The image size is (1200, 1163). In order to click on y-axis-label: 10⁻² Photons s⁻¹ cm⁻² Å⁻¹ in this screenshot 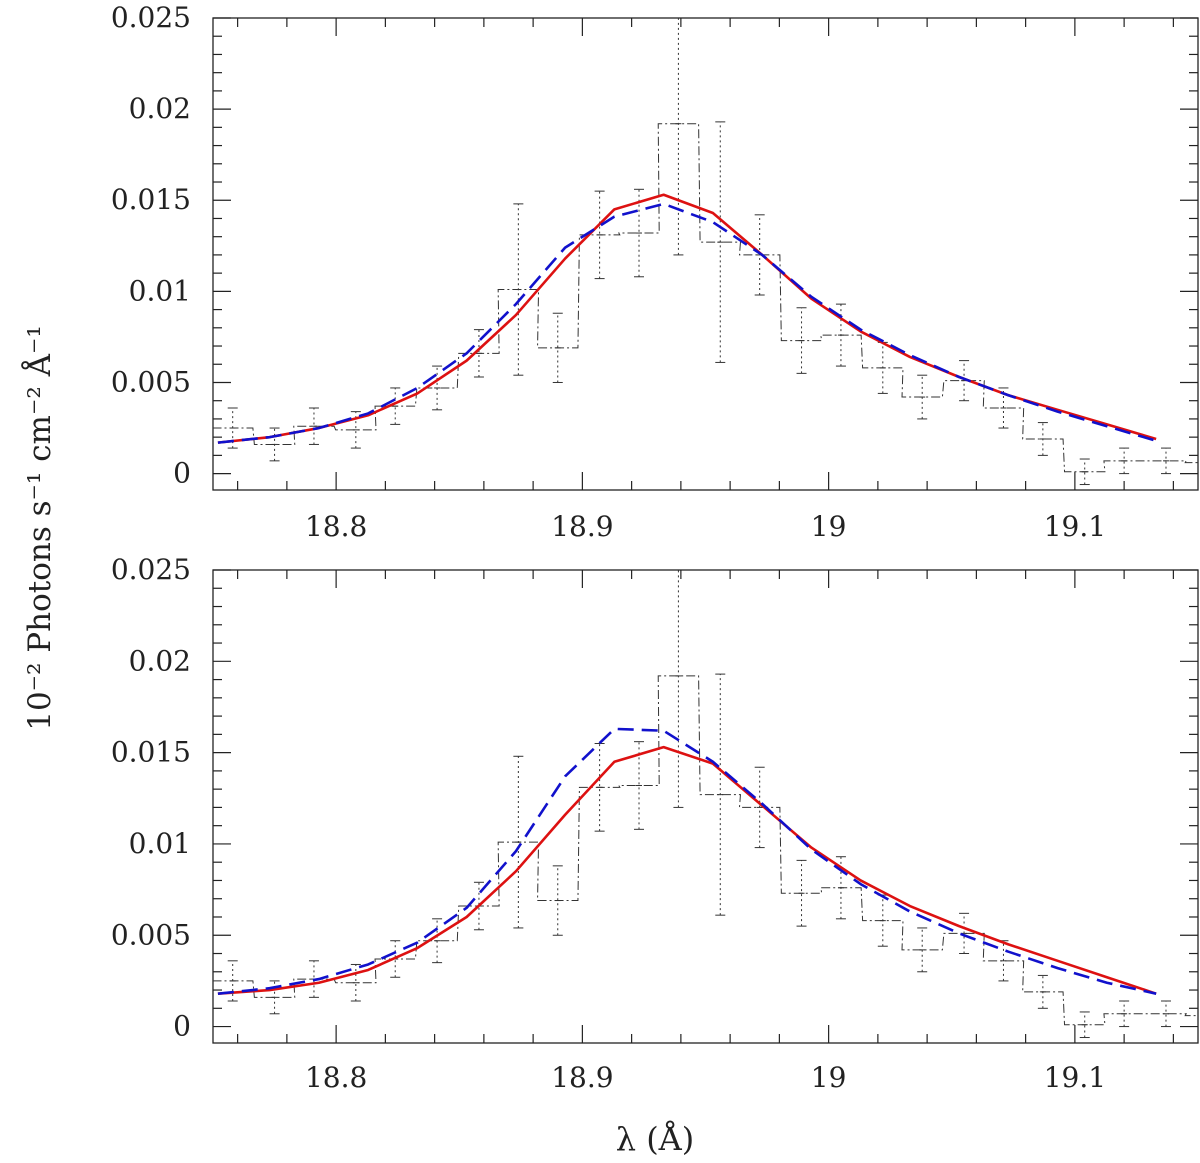, I will do `click(39, 528)`.